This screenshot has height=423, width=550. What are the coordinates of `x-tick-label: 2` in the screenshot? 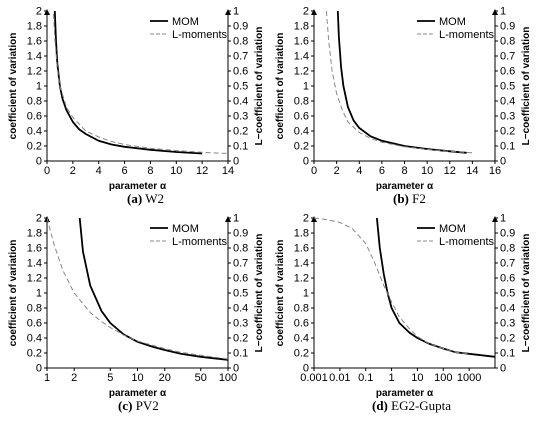 It's located at (74, 378).